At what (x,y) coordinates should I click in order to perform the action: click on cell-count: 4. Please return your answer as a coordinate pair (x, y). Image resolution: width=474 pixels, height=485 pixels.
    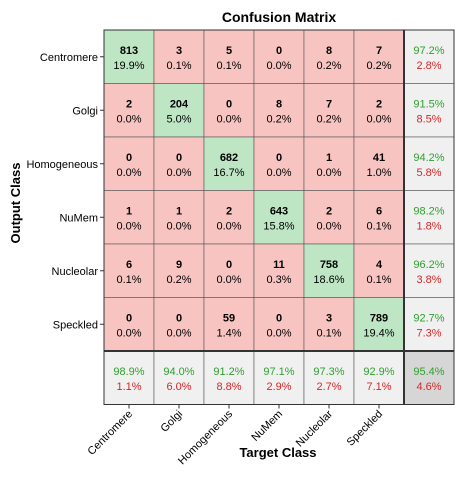
    Looking at the image, I should click on (379, 265).